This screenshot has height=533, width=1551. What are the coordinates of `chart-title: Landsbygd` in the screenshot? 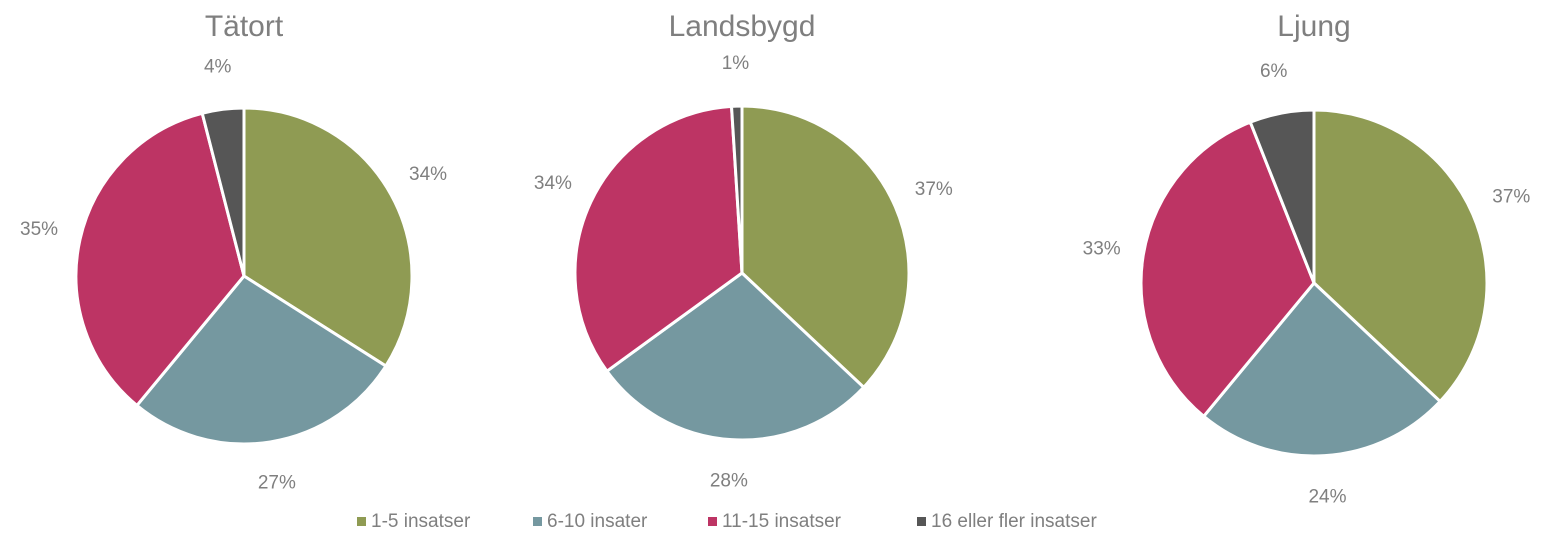 It's located at (742, 26).